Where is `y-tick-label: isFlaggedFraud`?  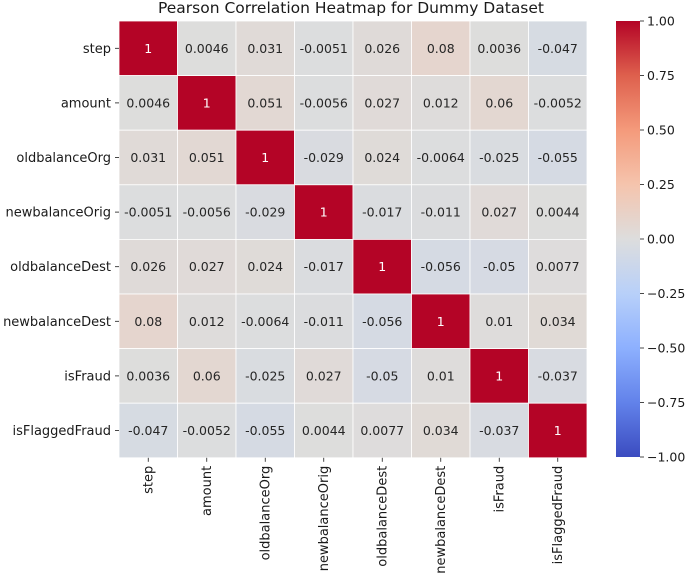
y-tick-label: isFlaggedFraud is located at coordinates (61, 431).